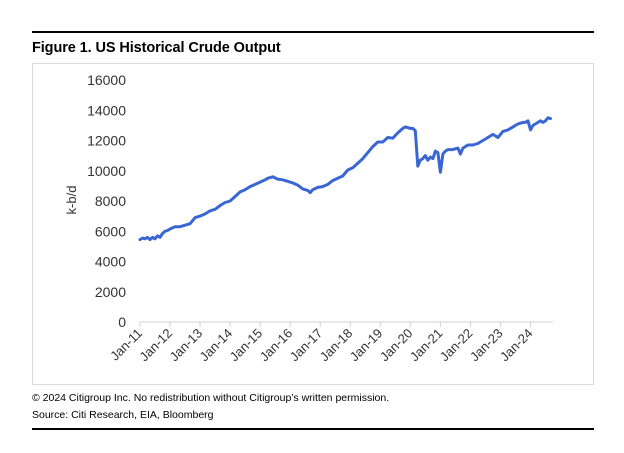 The width and height of the screenshot is (624, 453). What do you see at coordinates (185, 345) in the screenshot?
I see `x-tick-label: Jan-13` at bounding box center [185, 345].